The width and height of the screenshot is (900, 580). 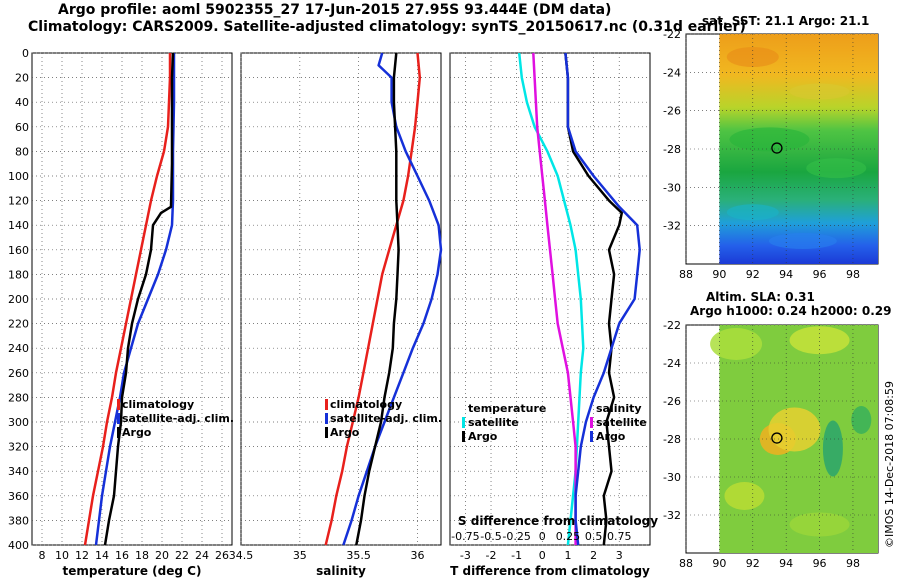 What do you see at coordinates (18, 201) in the screenshot?
I see `depth-tick-label: 120` at bounding box center [18, 201].